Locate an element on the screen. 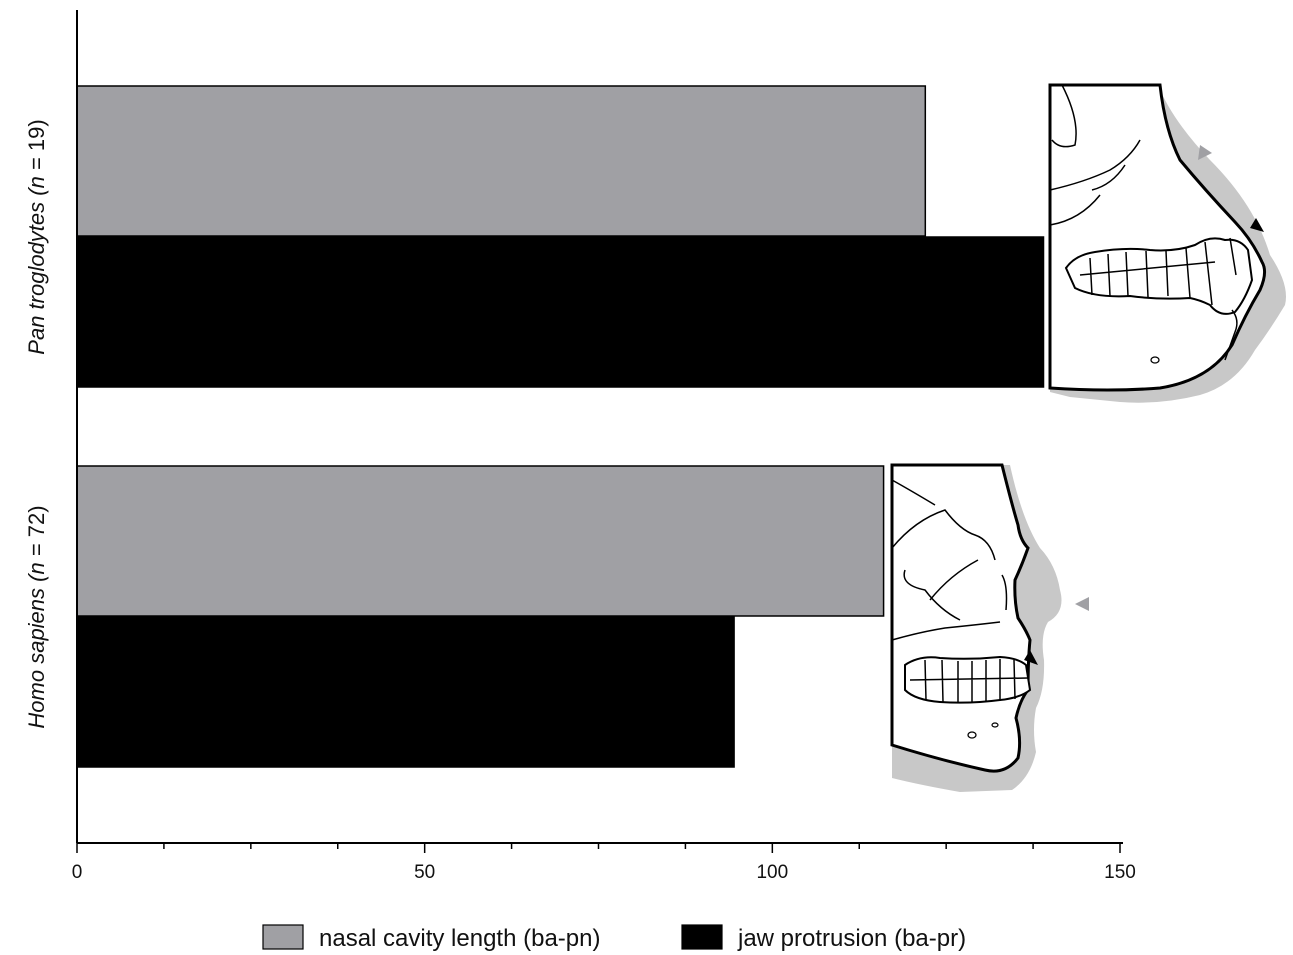 This screenshot has width=1293, height=955. x-axis-ticks: 0 50 100 150 is located at coordinates (604, 863).